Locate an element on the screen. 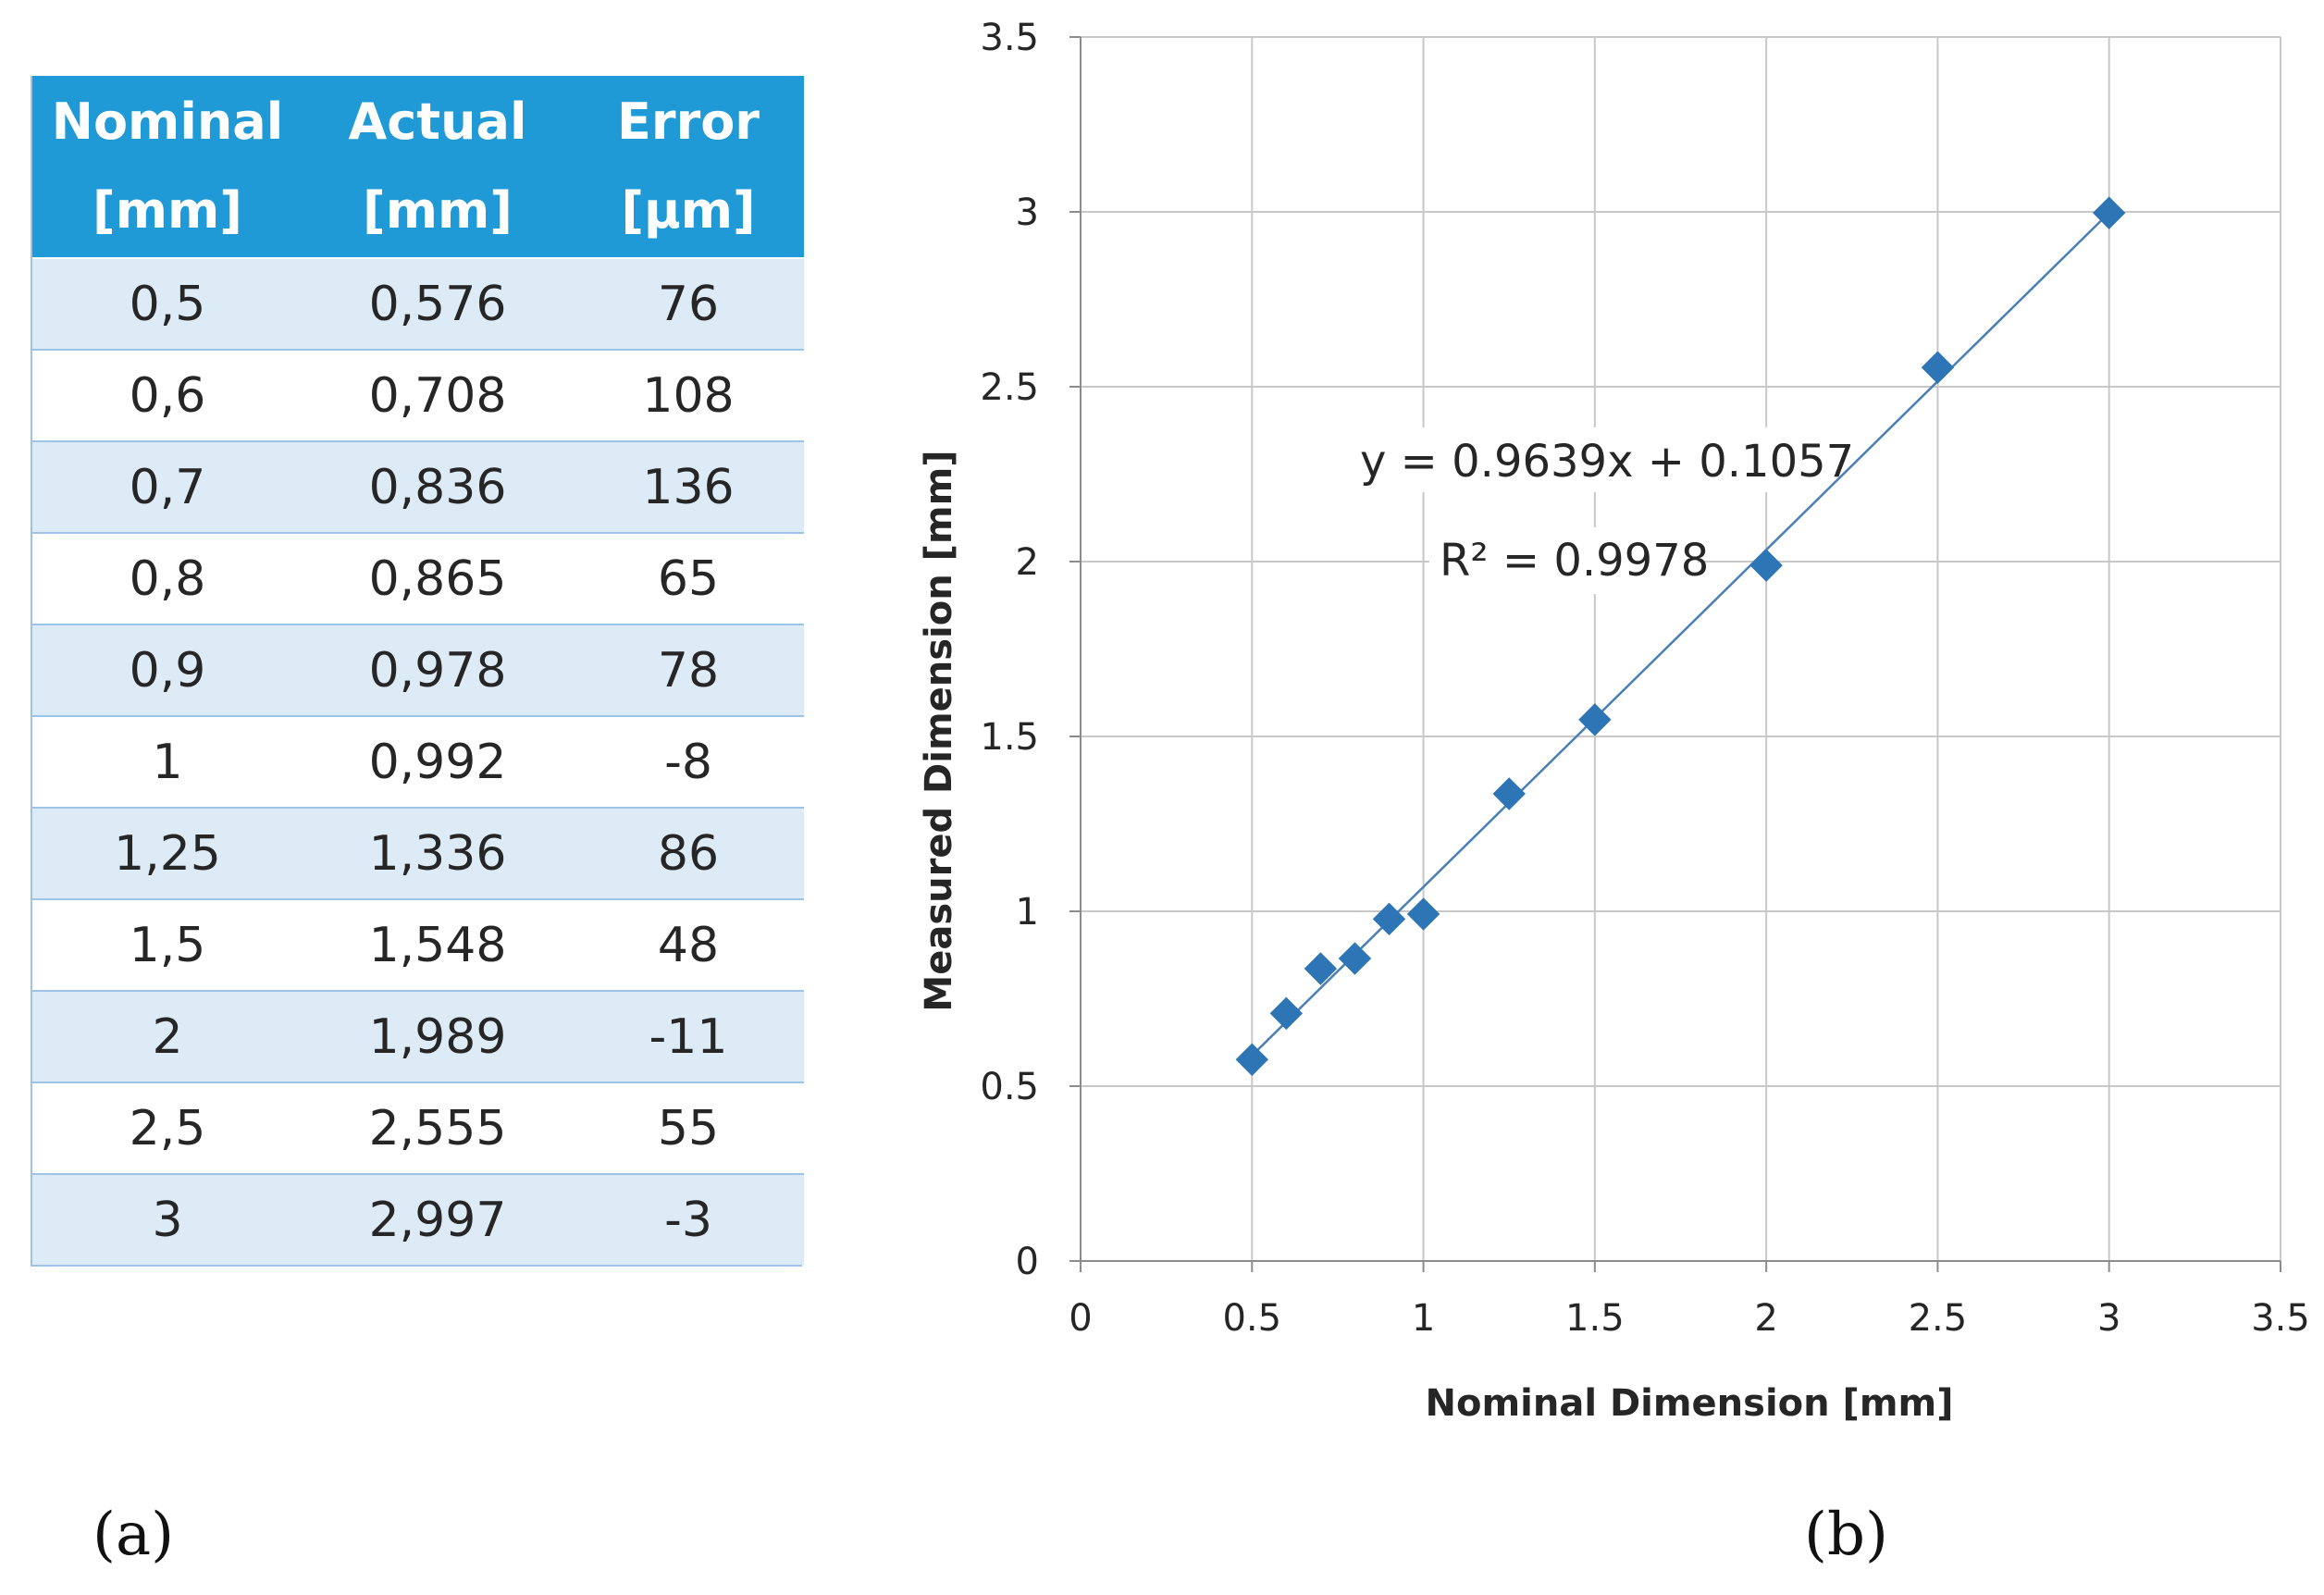 The height and width of the screenshot is (1595, 2324). table-row: 0,5 0,576 76 is located at coordinates (418, 303).